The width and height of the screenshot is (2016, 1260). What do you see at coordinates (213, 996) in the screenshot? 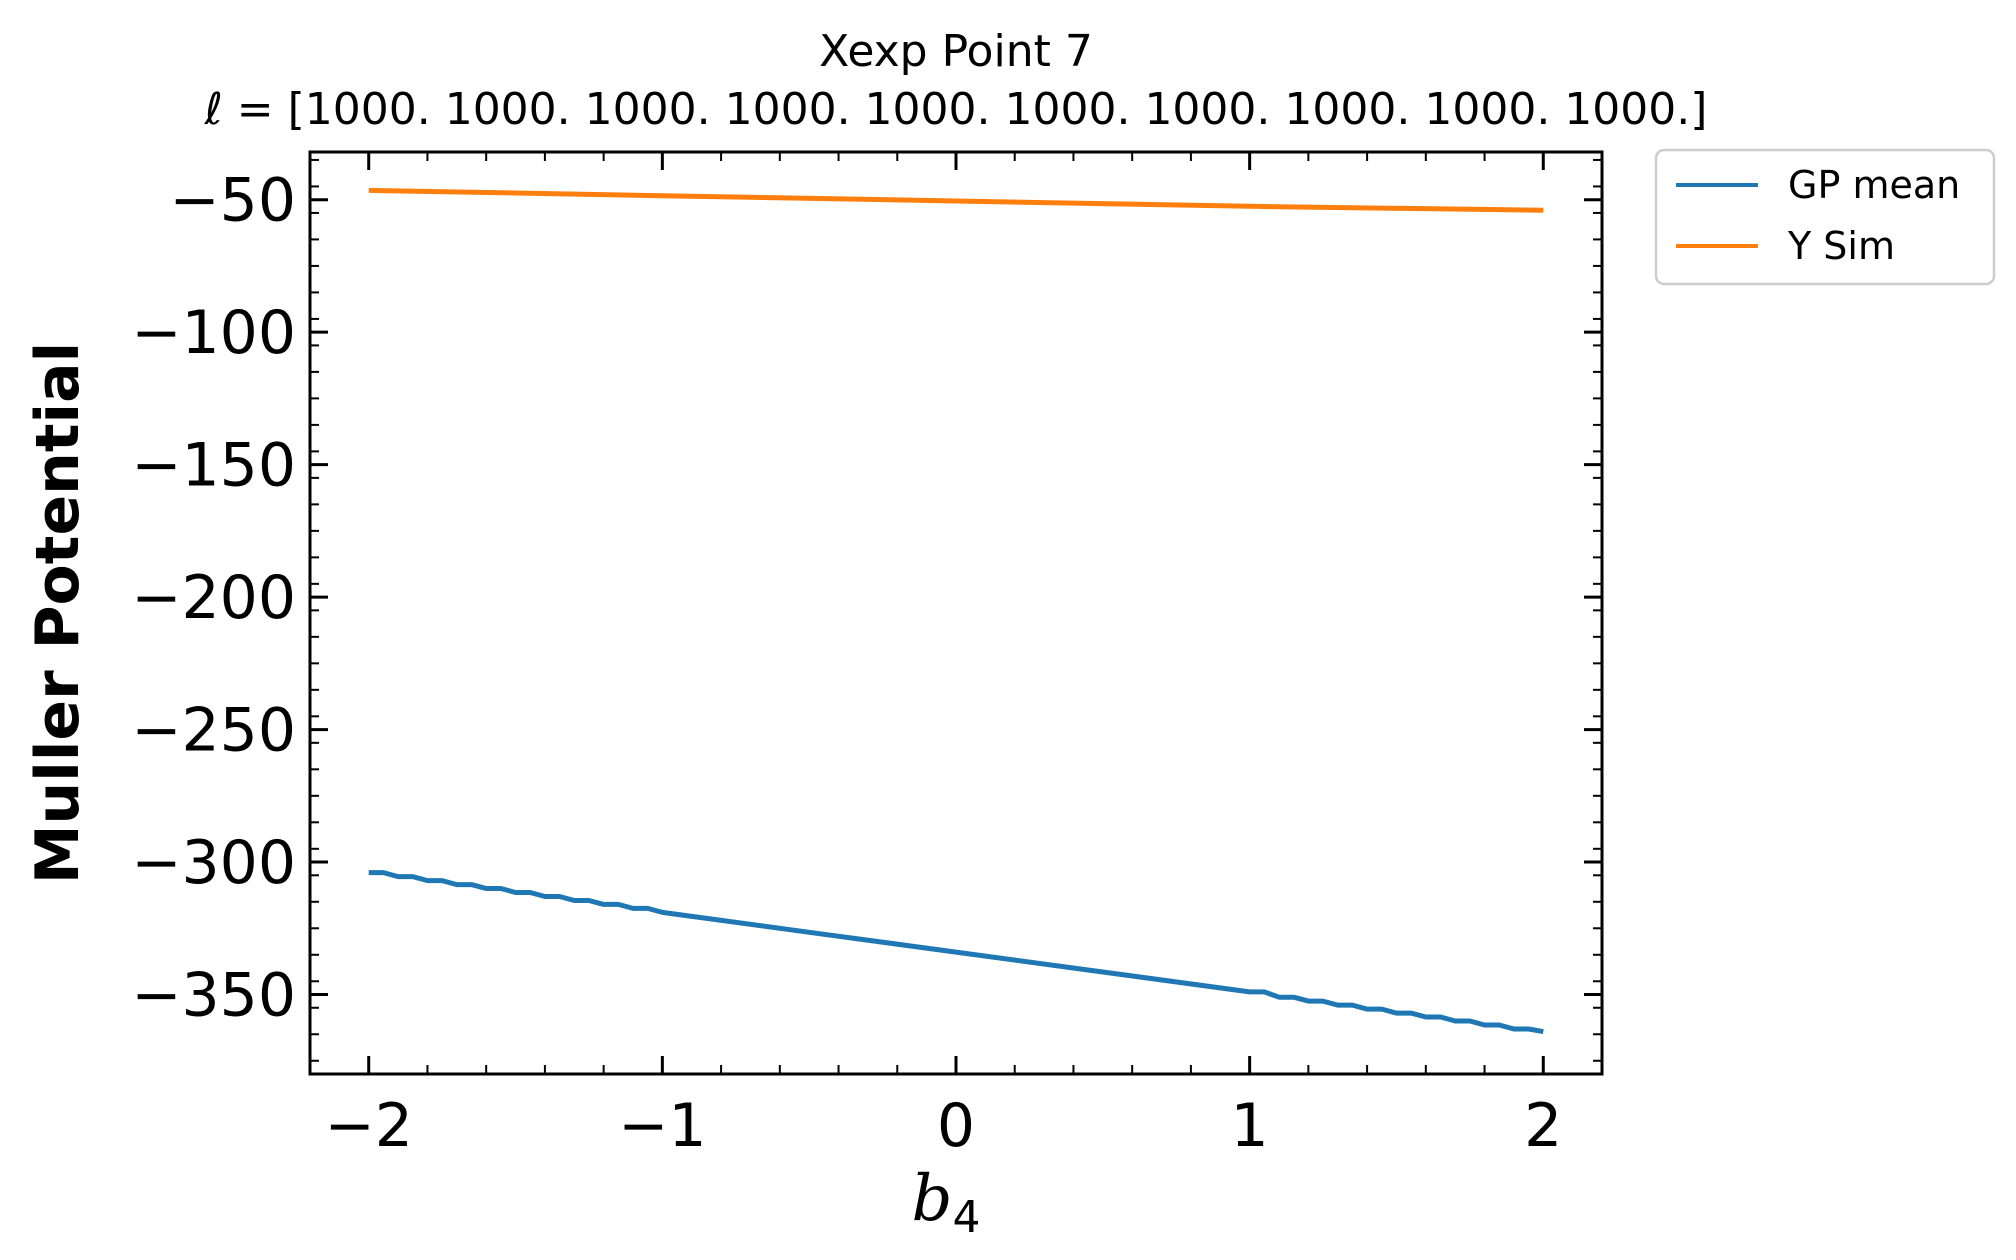
I see `y-tick-label: −350` at bounding box center [213, 996].